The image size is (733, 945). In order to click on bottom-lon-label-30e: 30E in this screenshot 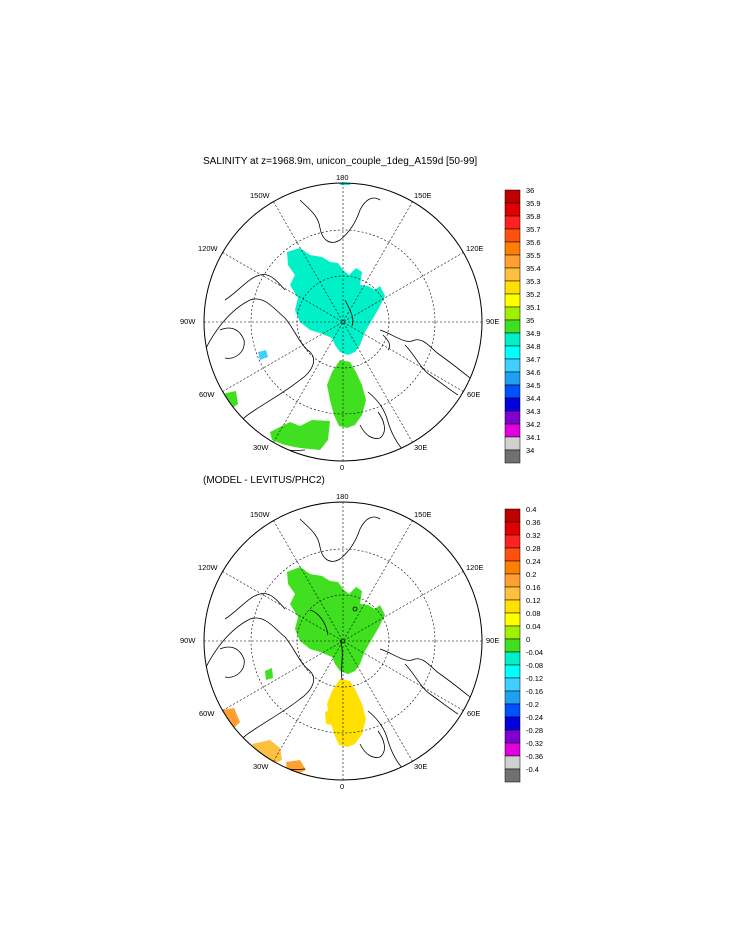, I will do `click(421, 766)`.